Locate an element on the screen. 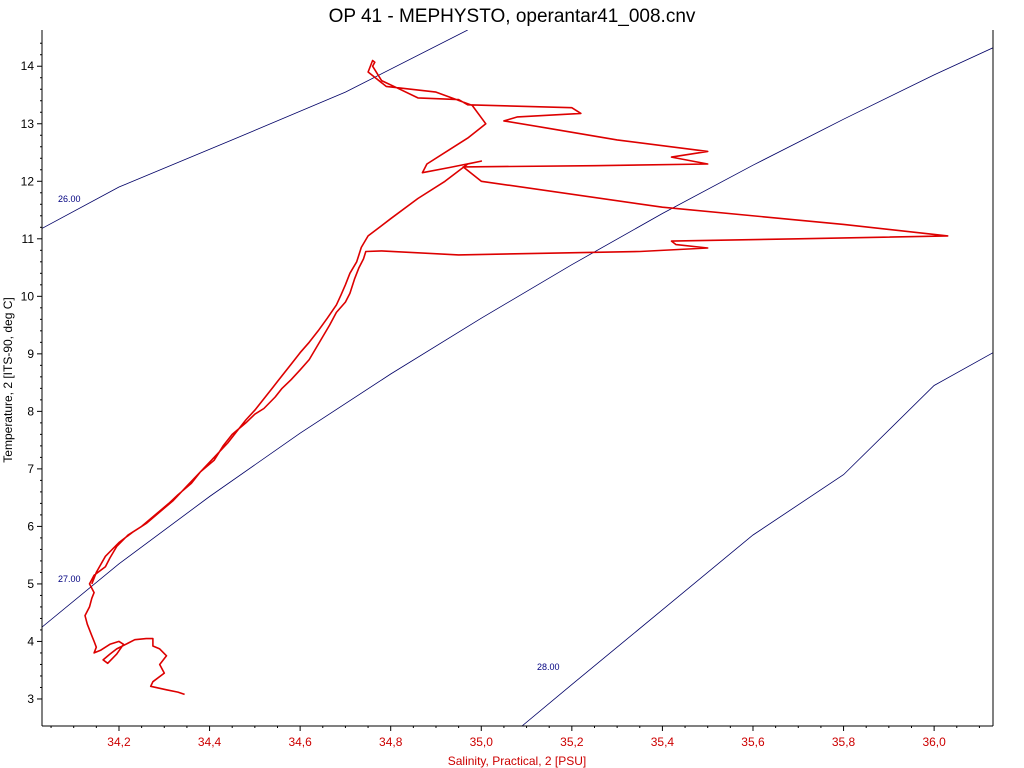 This screenshot has width=1024, height=768. y-tick-label: 8 is located at coordinates (30, 411).